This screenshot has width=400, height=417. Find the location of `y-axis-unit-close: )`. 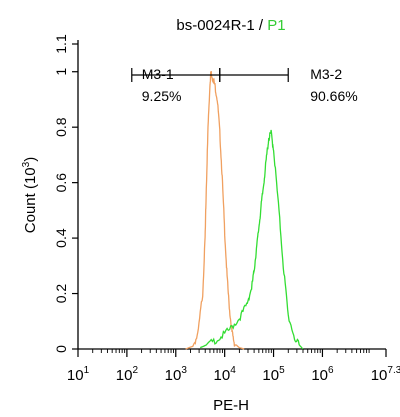

y-axis-unit-close: ) is located at coordinates (30, 159).